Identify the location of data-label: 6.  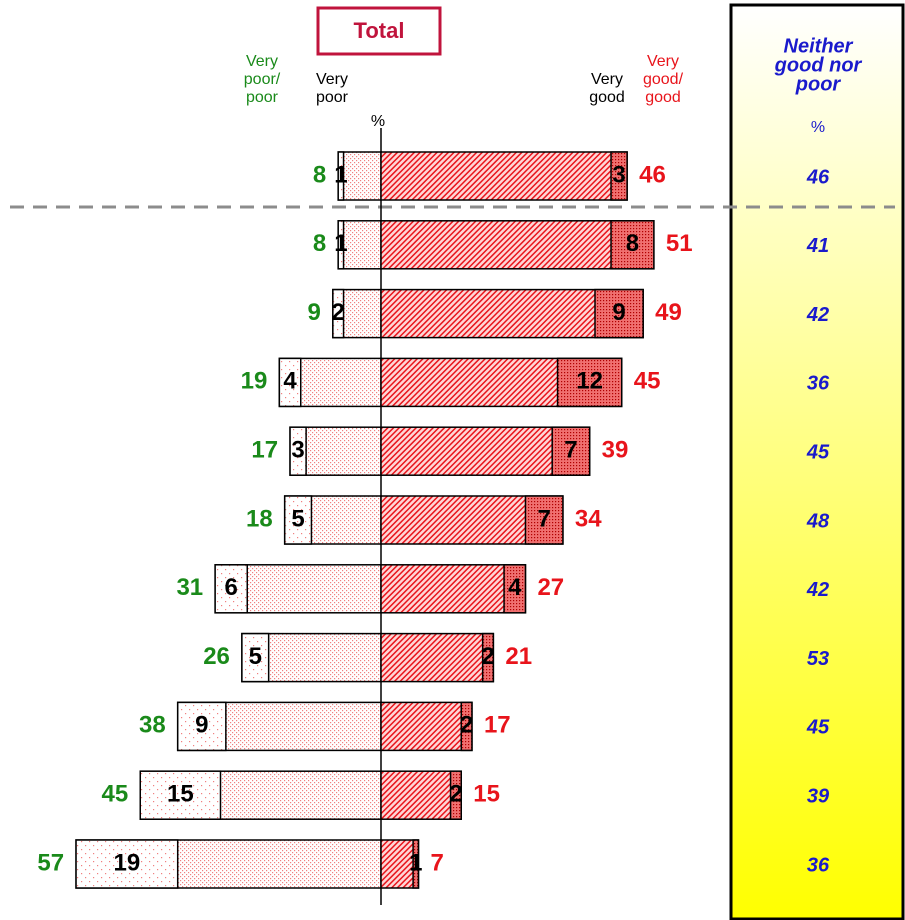
(231, 587).